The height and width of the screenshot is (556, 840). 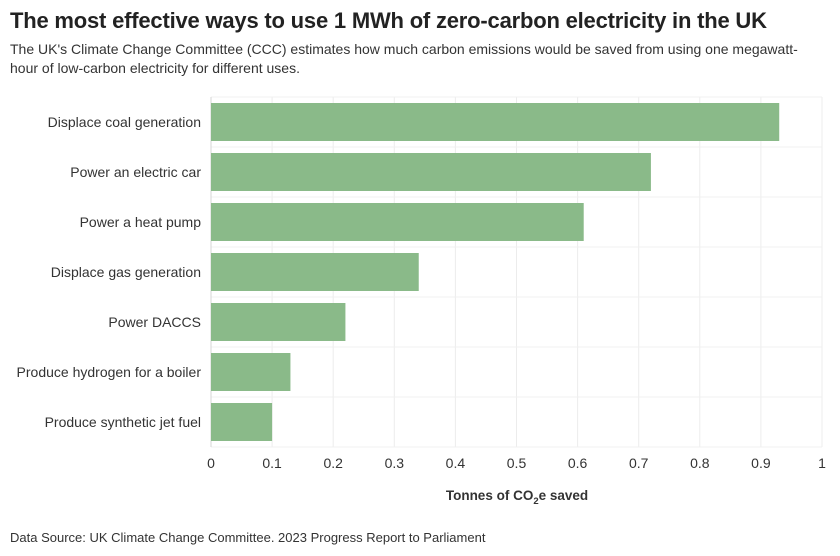 I want to click on category-label: Produce hydrogen for a boiler, so click(x=109, y=372).